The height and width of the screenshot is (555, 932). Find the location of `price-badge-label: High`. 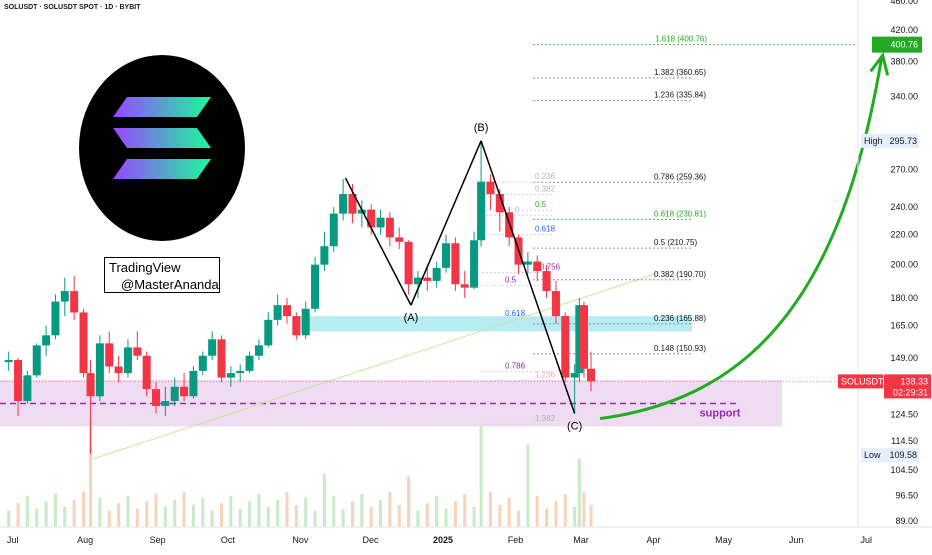

price-badge-label: High is located at coordinates (873, 141).